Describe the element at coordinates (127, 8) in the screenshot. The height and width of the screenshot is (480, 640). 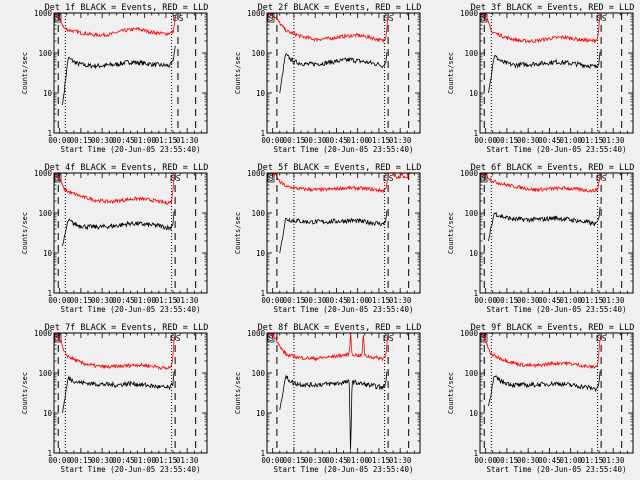
I see `chart-title: Det 1f BLACK = Events, RED = LLD` at that location.